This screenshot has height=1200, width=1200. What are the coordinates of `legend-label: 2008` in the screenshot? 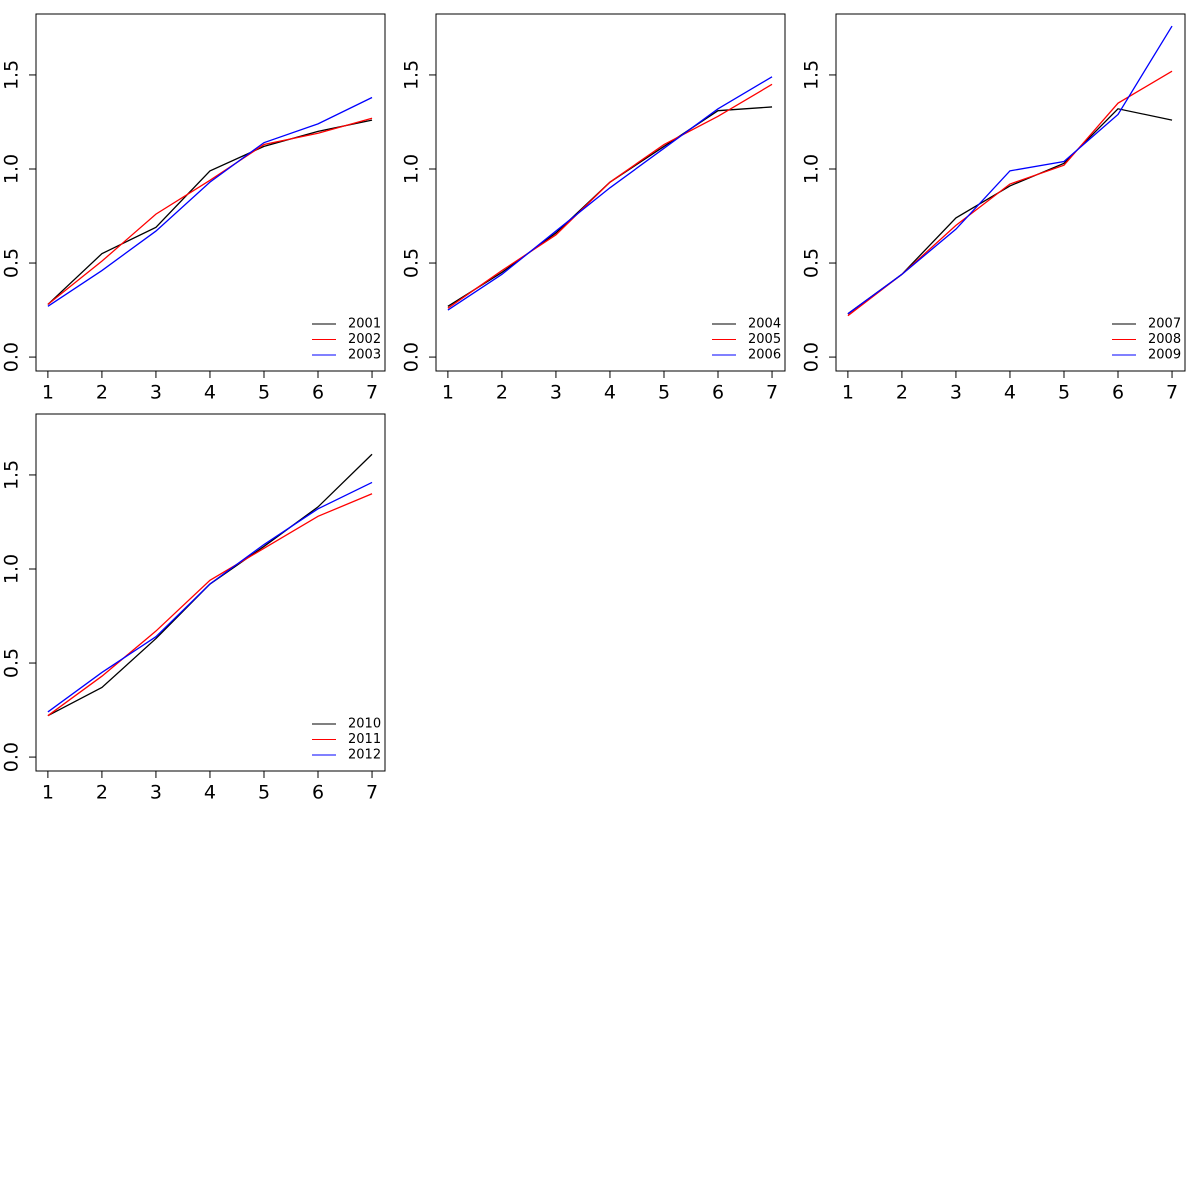 It's located at (1164, 339).